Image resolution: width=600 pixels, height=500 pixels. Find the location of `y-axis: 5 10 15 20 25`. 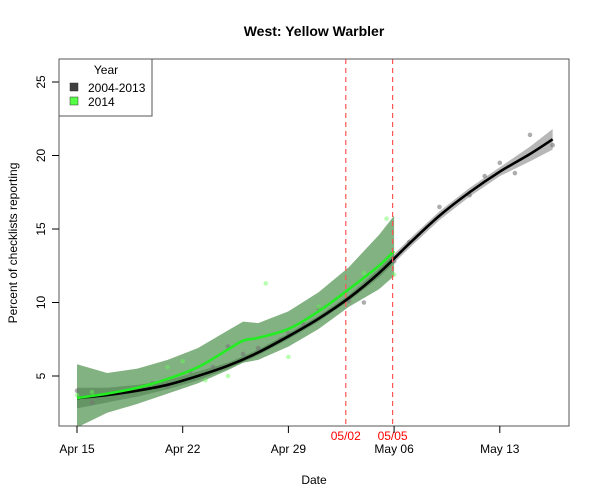

y-axis: 5 10 15 20 25 is located at coordinates (46, 227).